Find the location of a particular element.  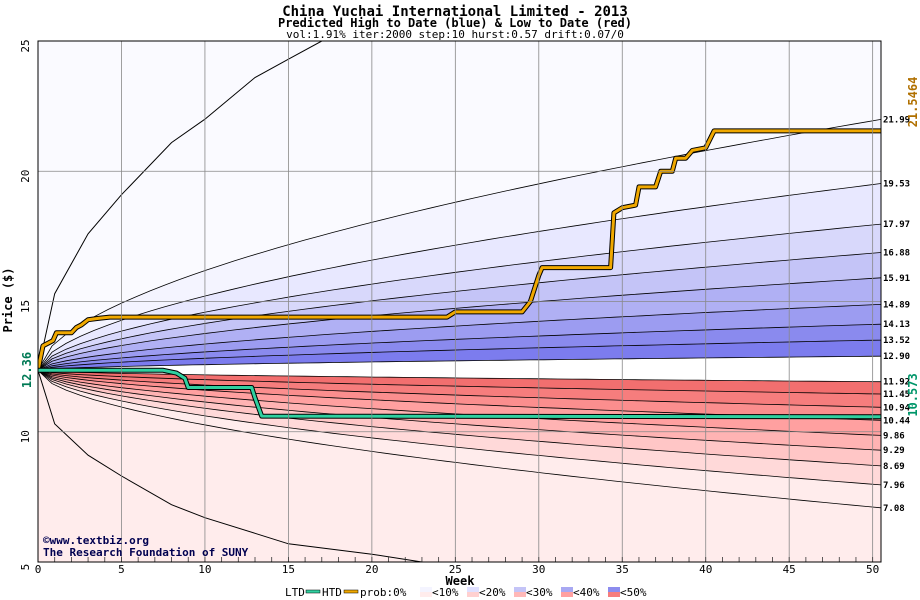

right-quantile-label: 7.08 is located at coordinates (894, 509).